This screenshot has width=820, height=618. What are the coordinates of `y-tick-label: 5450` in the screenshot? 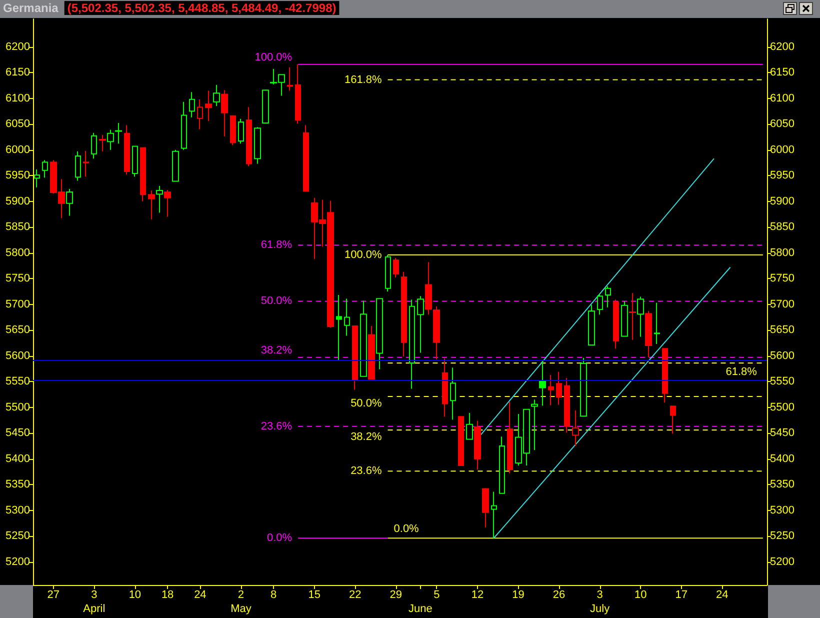 It's located at (18, 433).